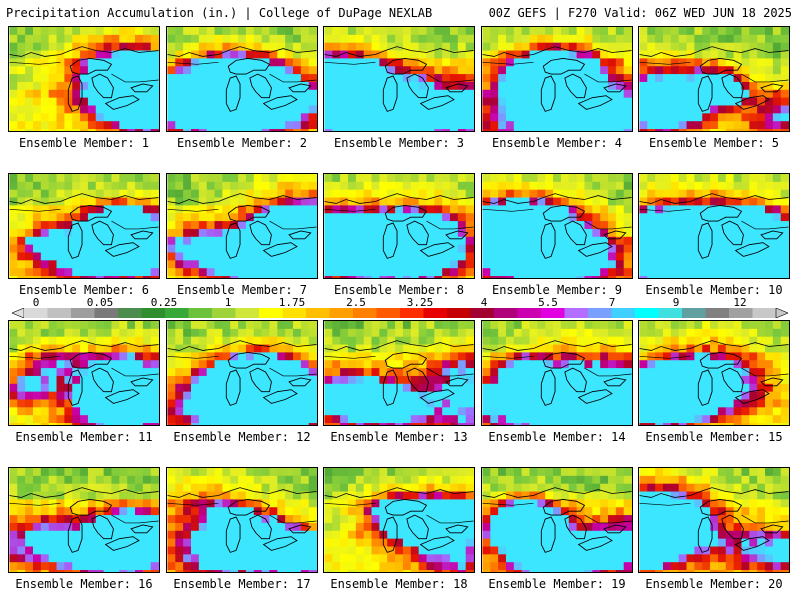  What do you see at coordinates (36, 302) in the screenshot?
I see `colorbar-tick-label: 0` at bounding box center [36, 302].